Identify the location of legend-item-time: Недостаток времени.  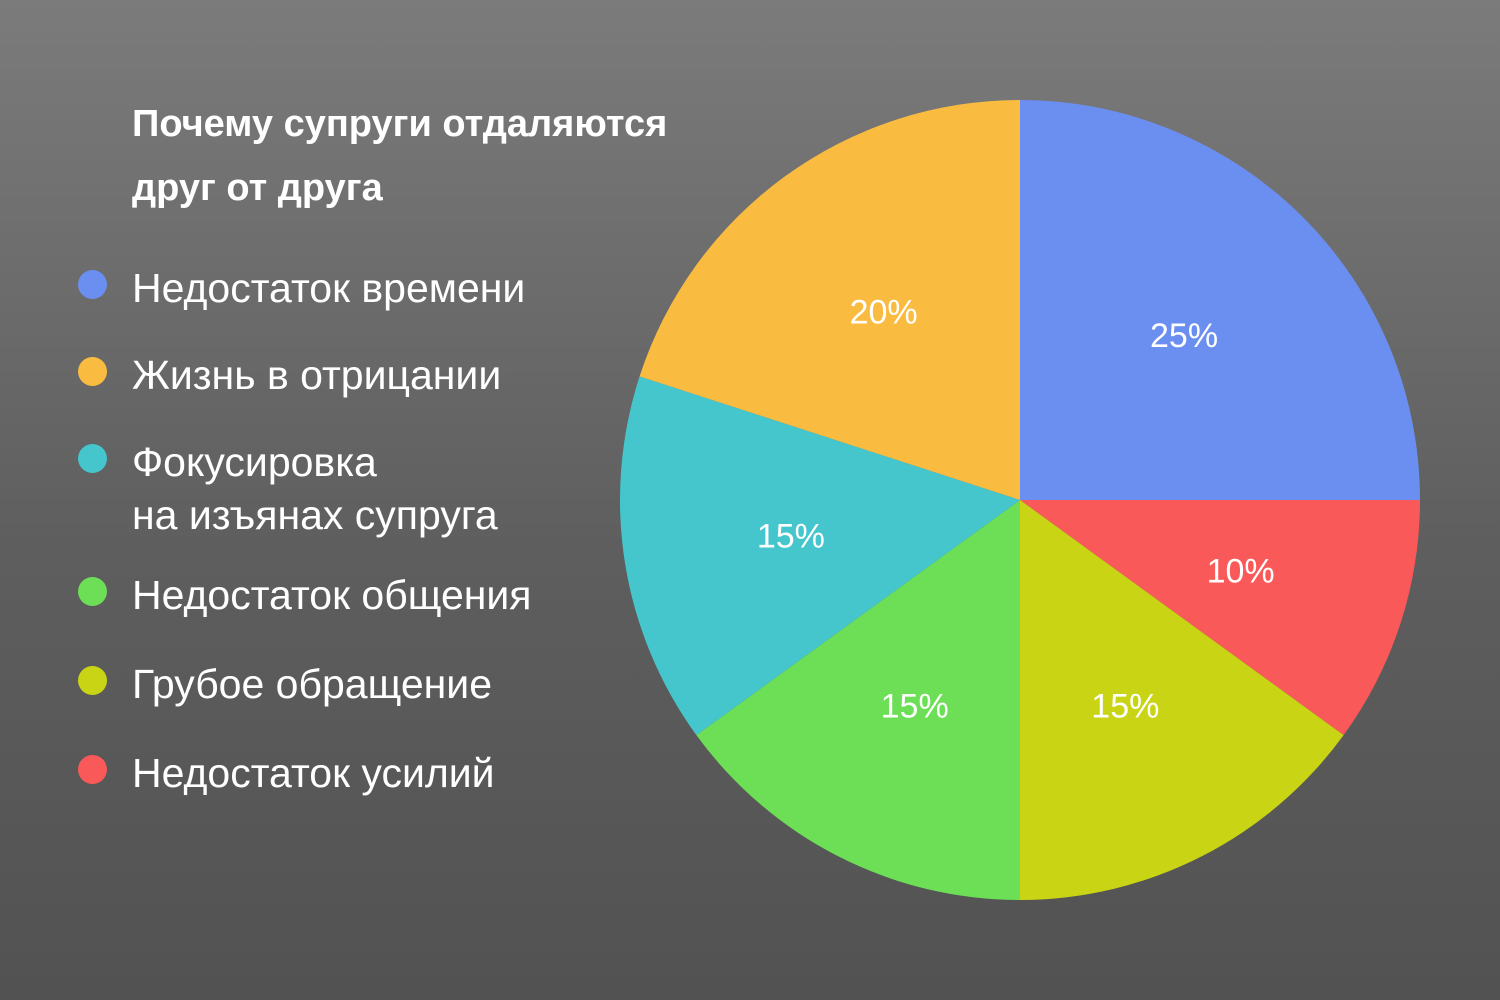
(301, 288).